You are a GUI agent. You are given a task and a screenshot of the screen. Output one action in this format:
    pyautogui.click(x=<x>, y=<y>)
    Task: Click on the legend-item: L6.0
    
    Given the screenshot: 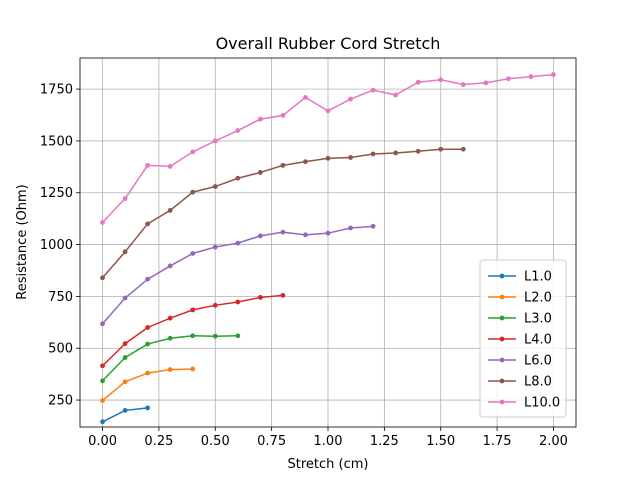 What is the action you would take?
    pyautogui.click(x=520, y=361)
    